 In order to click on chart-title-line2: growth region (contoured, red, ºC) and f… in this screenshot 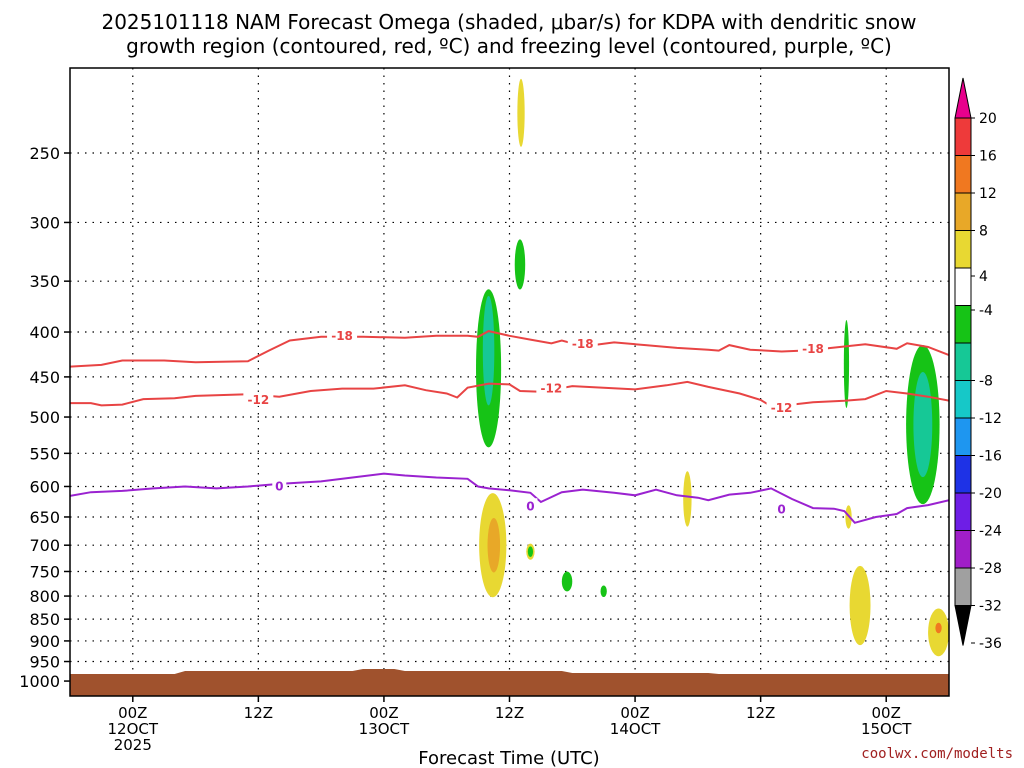, I will do `click(509, 46)`.